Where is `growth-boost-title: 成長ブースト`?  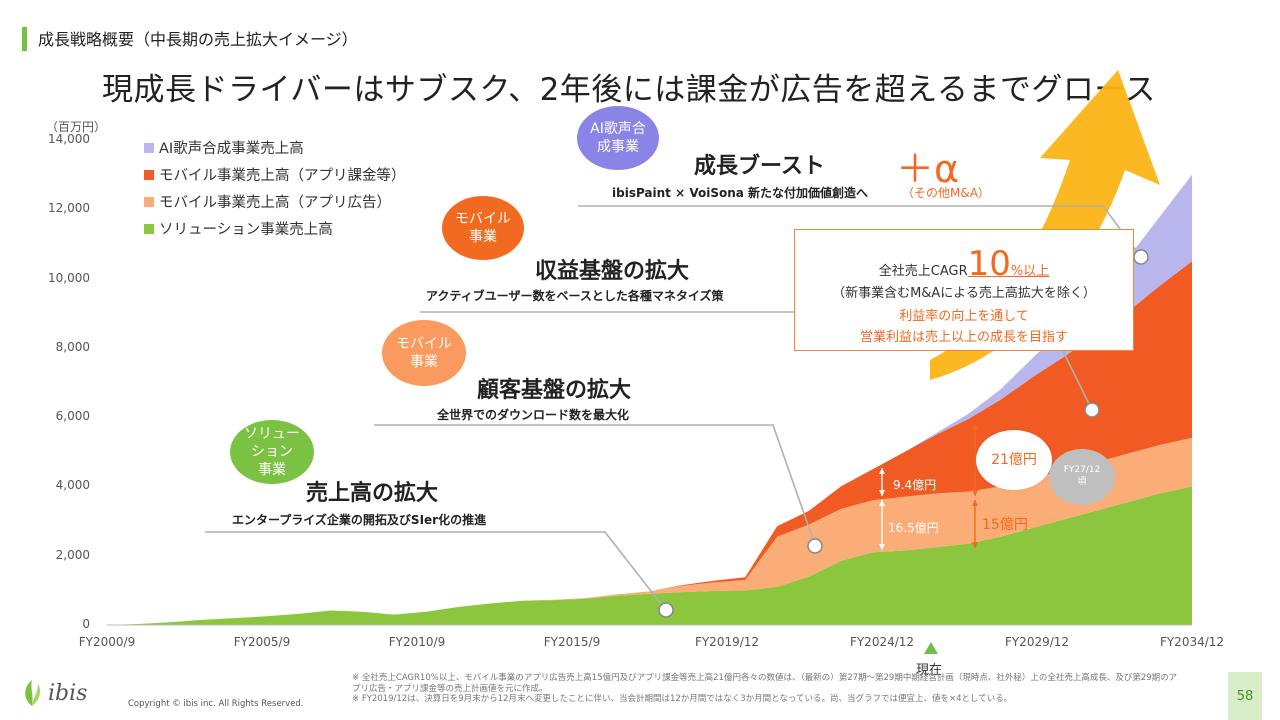 growth-boost-title: 成長ブースト is located at coordinates (759, 166).